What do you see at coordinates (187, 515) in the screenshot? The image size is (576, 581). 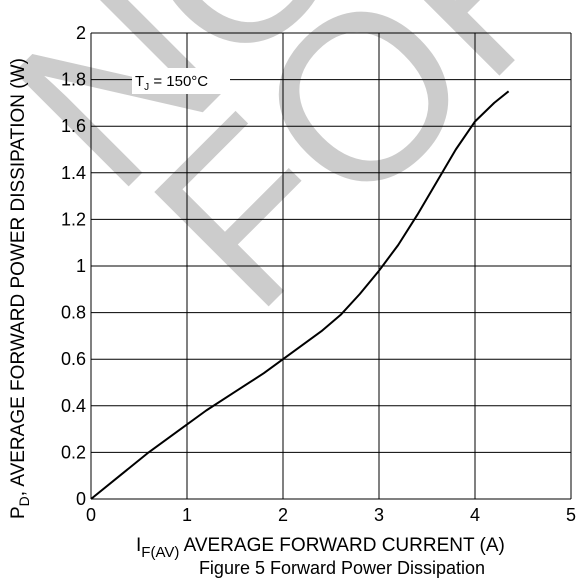 I see `x-tick-label: 1` at bounding box center [187, 515].